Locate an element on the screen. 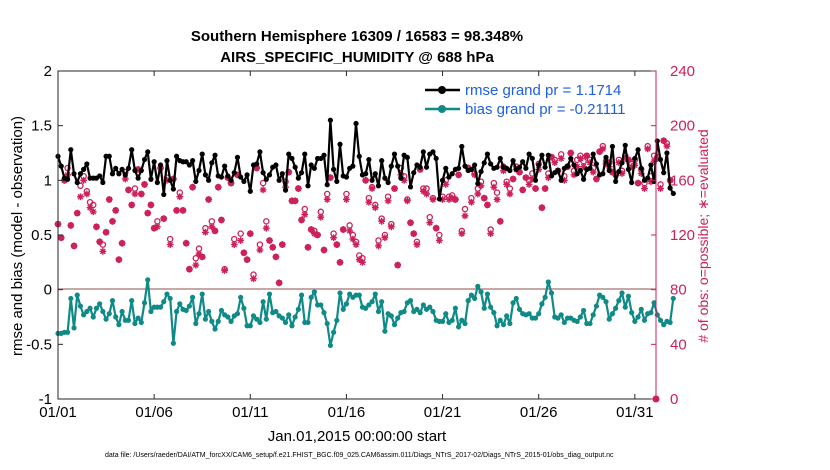 Image resolution: width=830 pixels, height=470 pixels. y-tick-label: 1 is located at coordinates (48, 180).